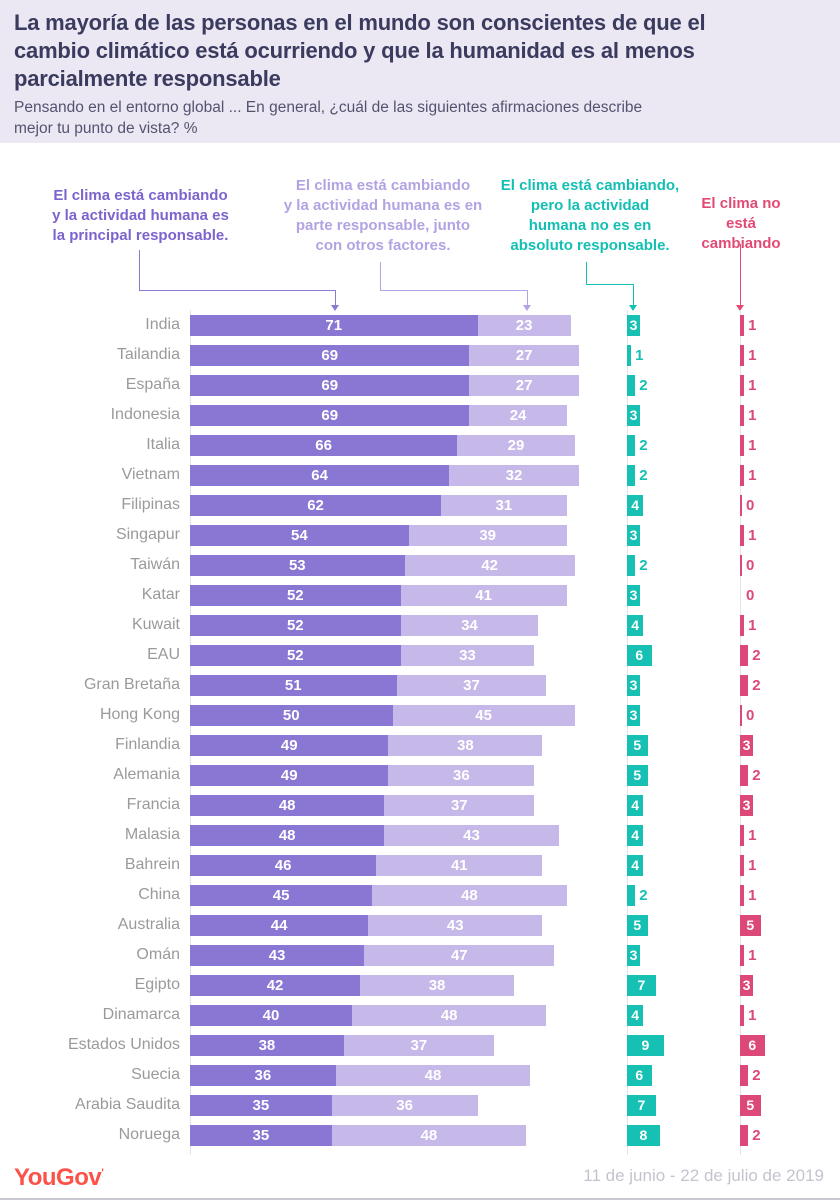 The image size is (840, 1200). I want to click on country-label: Alemania, so click(146, 774).